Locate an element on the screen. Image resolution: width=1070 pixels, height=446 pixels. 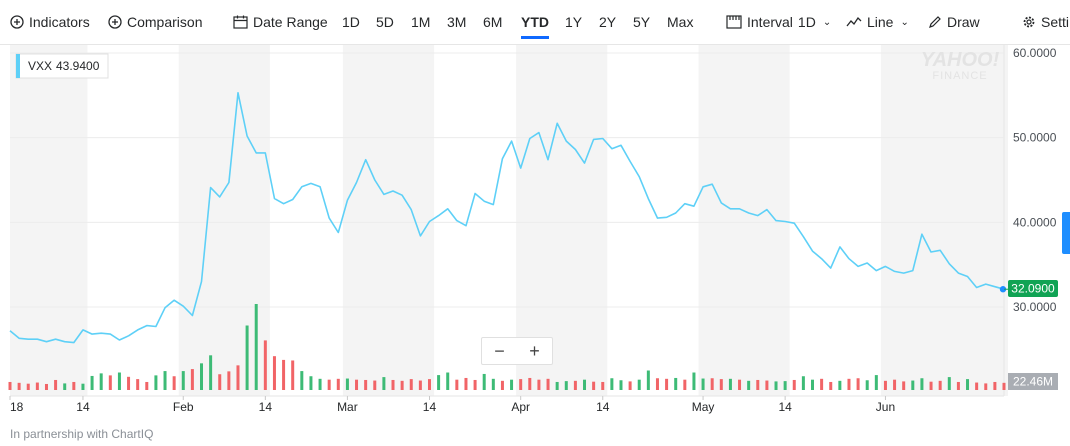
side-panel-toggle is located at coordinates (1066, 233).